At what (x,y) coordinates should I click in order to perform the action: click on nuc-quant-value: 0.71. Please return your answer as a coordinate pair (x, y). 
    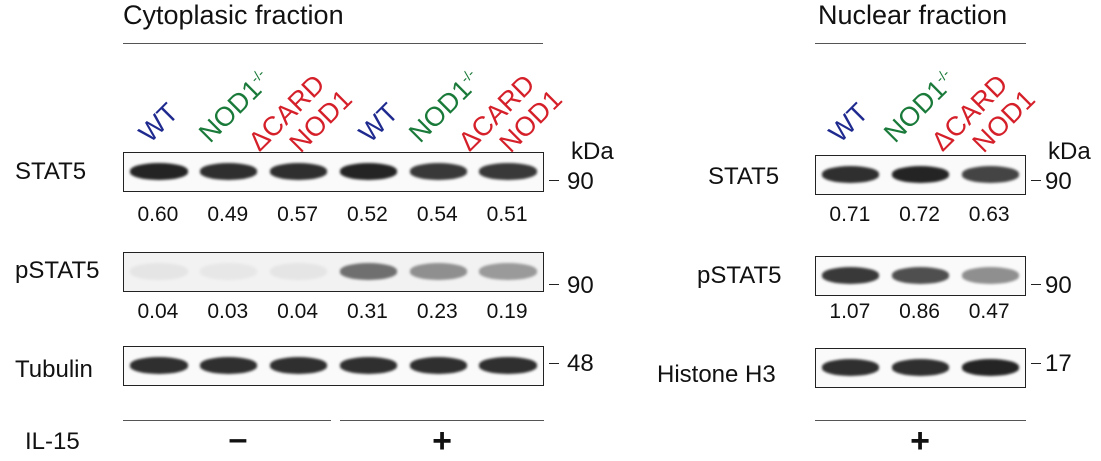
    Looking at the image, I should click on (850, 214).